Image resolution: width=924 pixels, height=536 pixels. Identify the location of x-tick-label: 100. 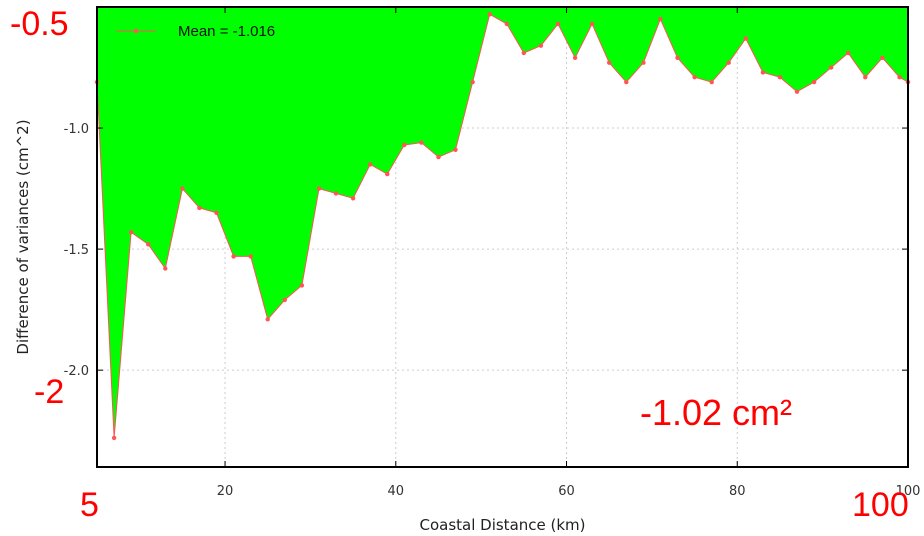
(908, 491).